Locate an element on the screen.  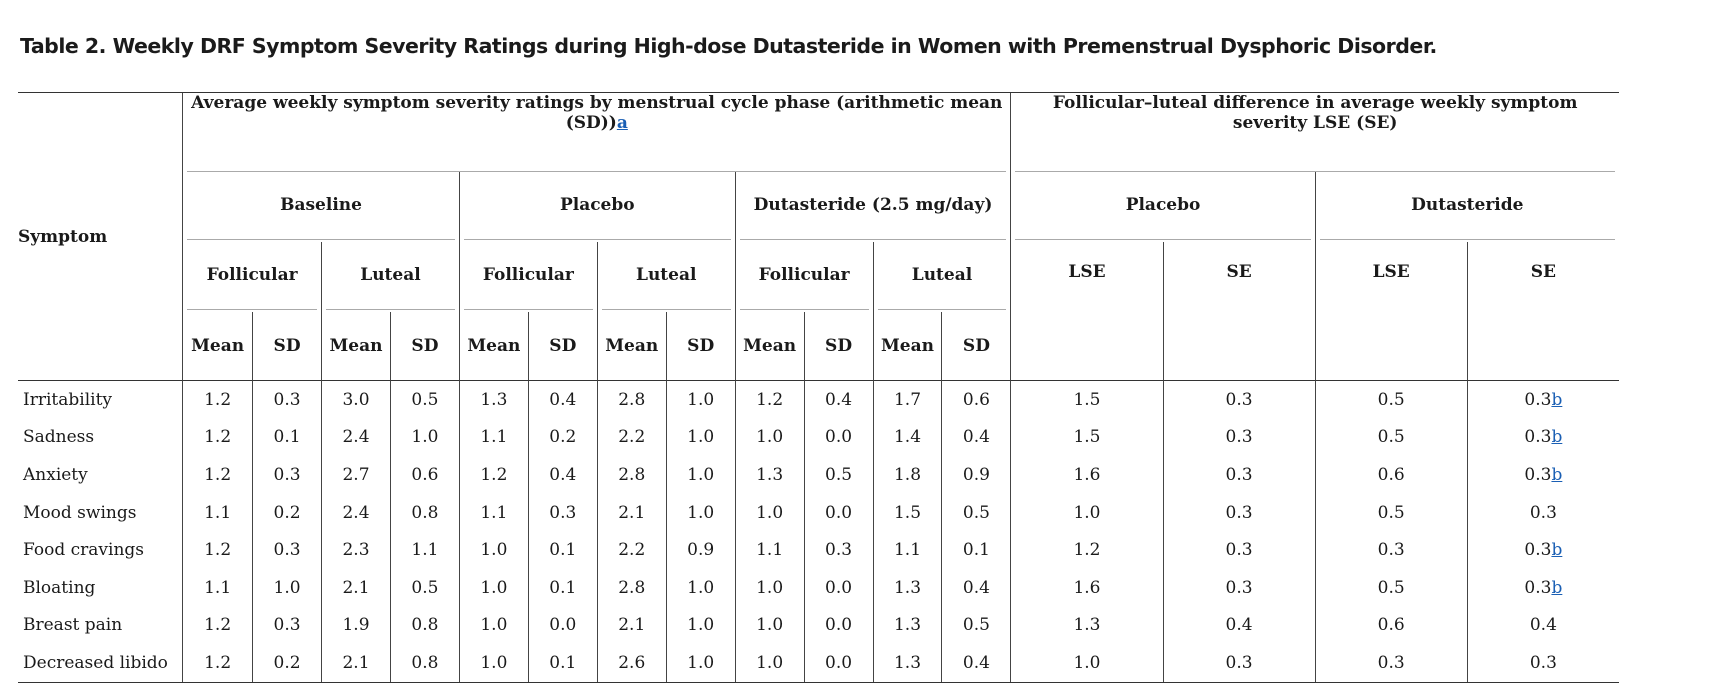
cell-value: 2.8 is located at coordinates (632, 474).